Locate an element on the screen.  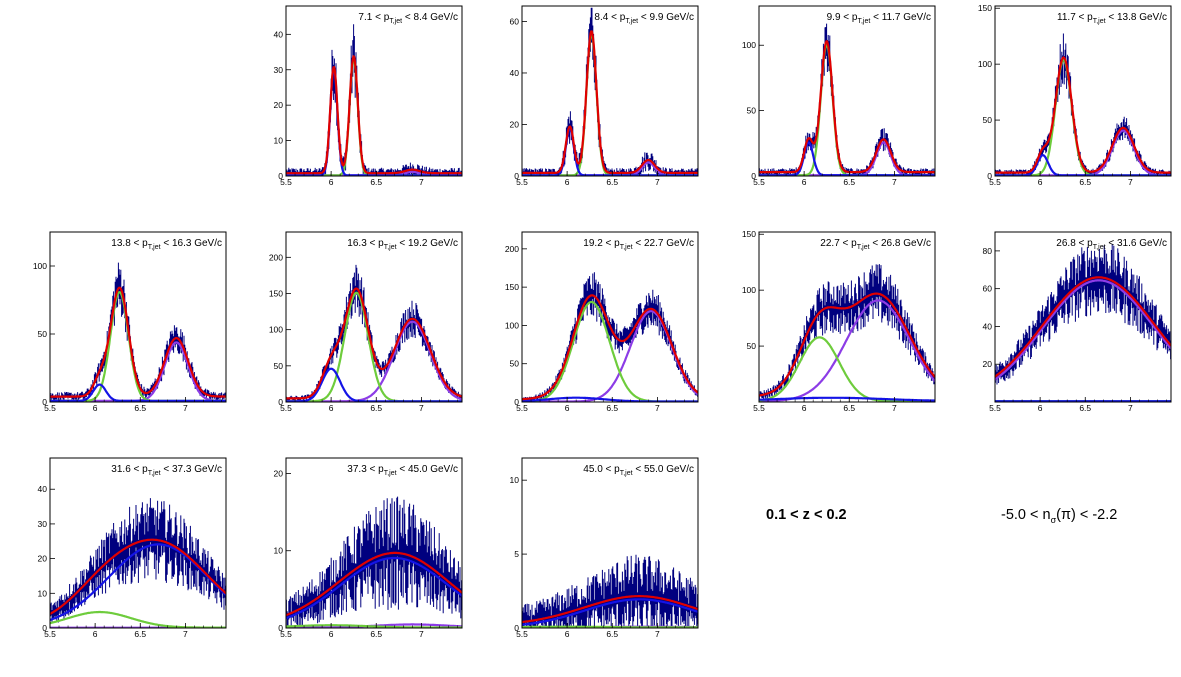
title-post: < 9.9 GeV/c is located at coordinates (666, 17).